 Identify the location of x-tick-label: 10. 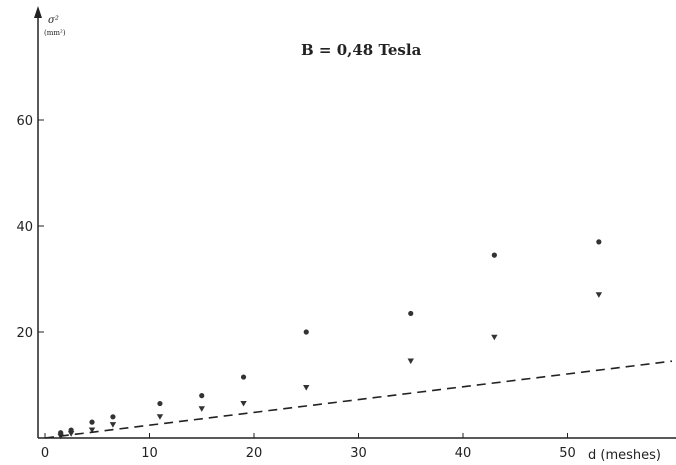
(149, 453).